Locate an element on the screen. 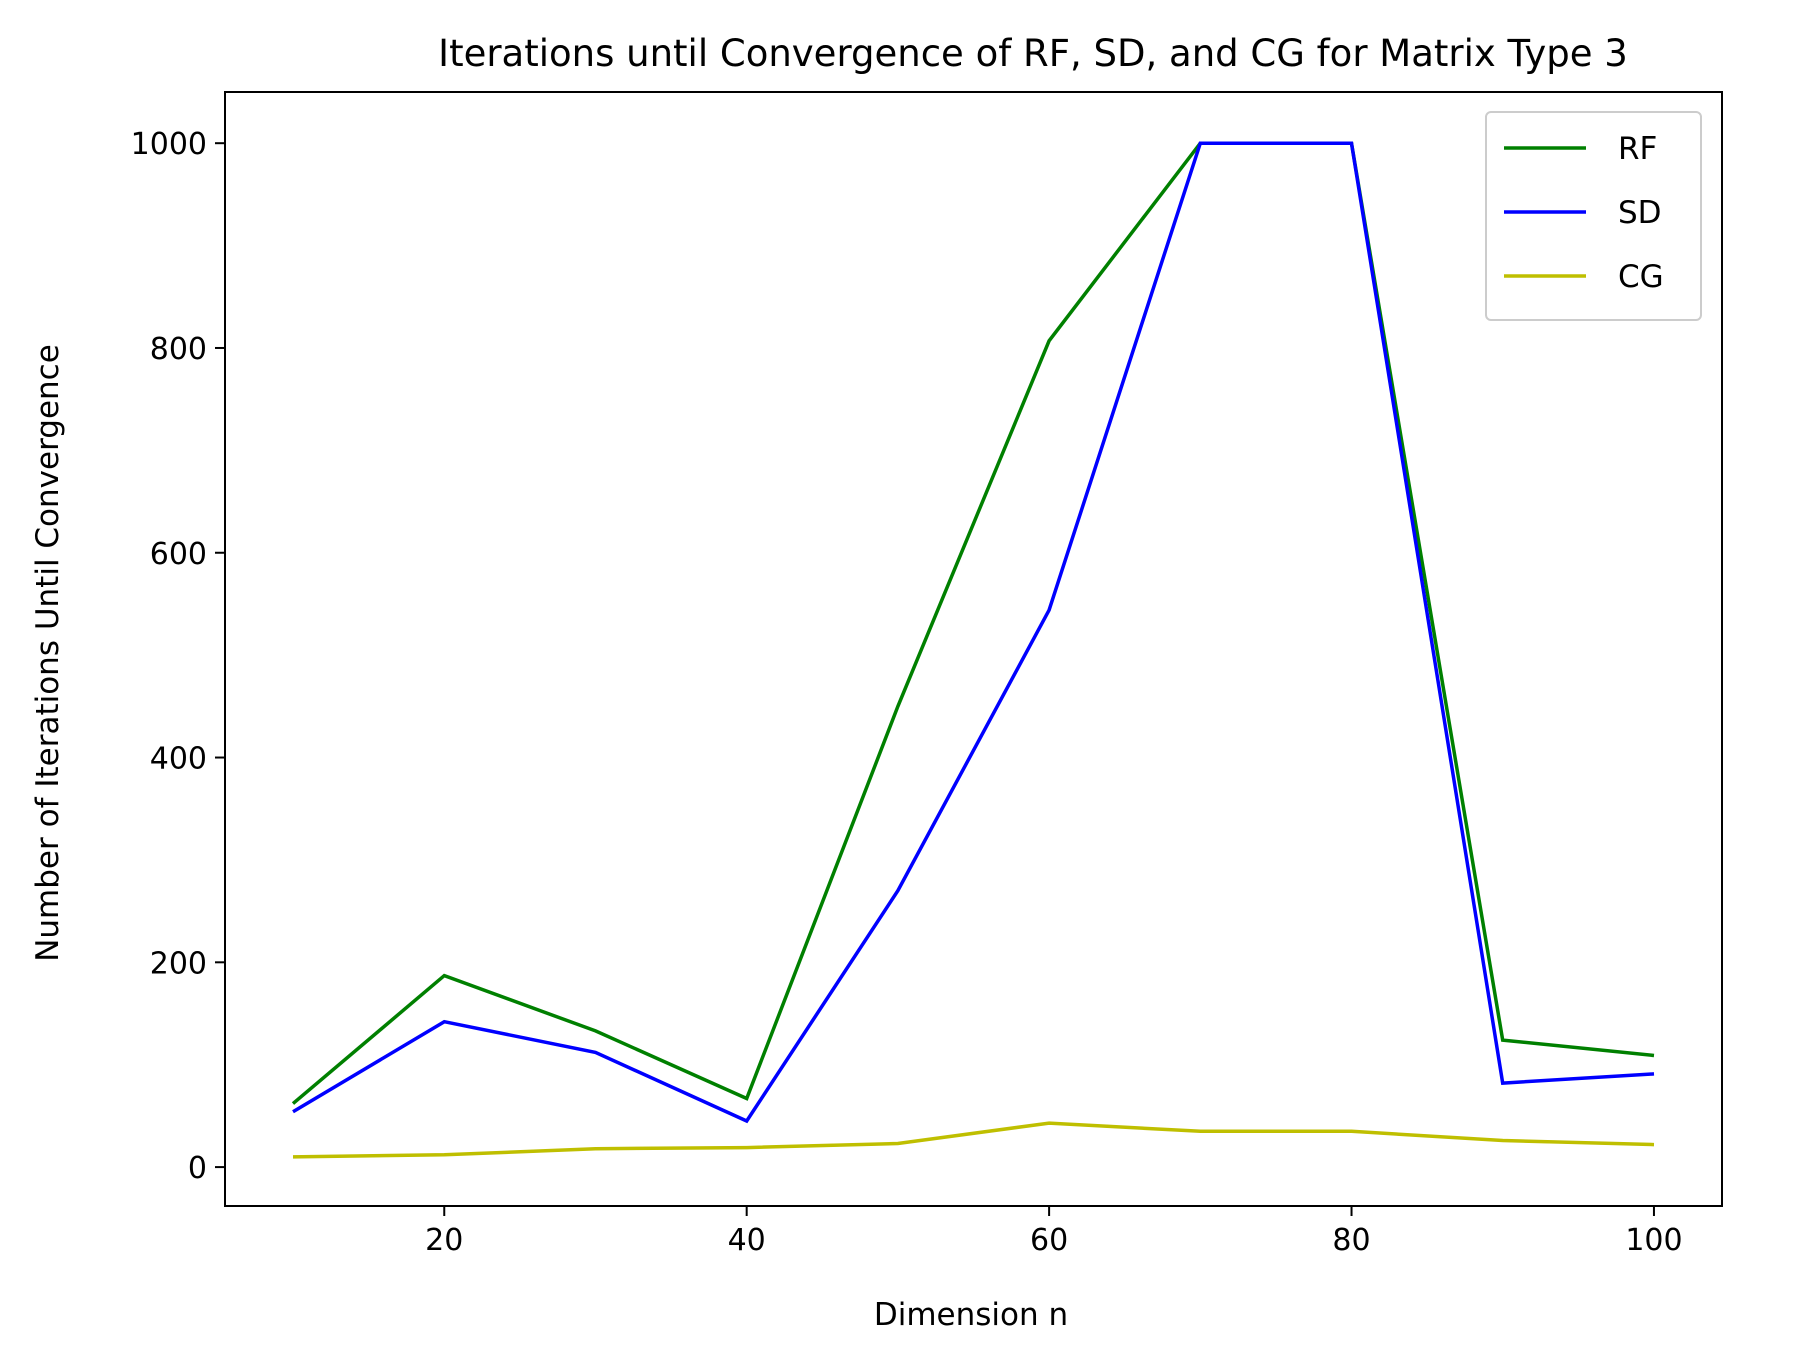  legend-box is located at coordinates (1593, 216).